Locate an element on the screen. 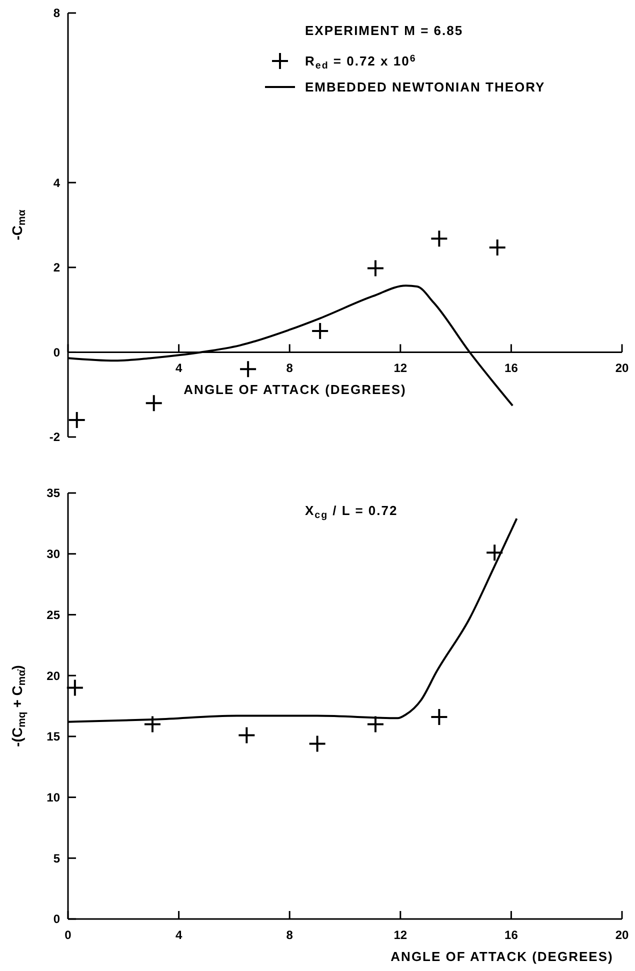 The image size is (635, 971). y-tick-label: -2 is located at coordinates (54, 437).